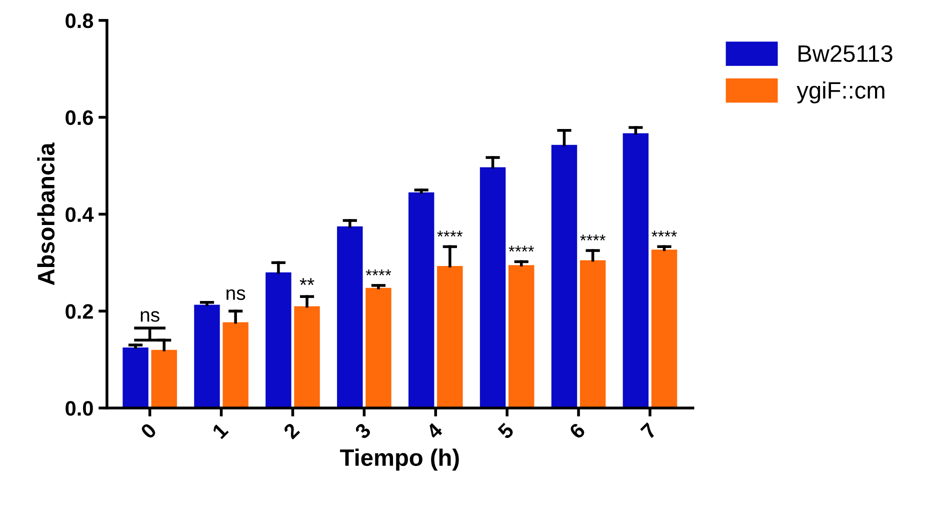 The height and width of the screenshot is (510, 930). What do you see at coordinates (840, 92) in the screenshot?
I see `legend-label: ygiF::cm` at bounding box center [840, 92].